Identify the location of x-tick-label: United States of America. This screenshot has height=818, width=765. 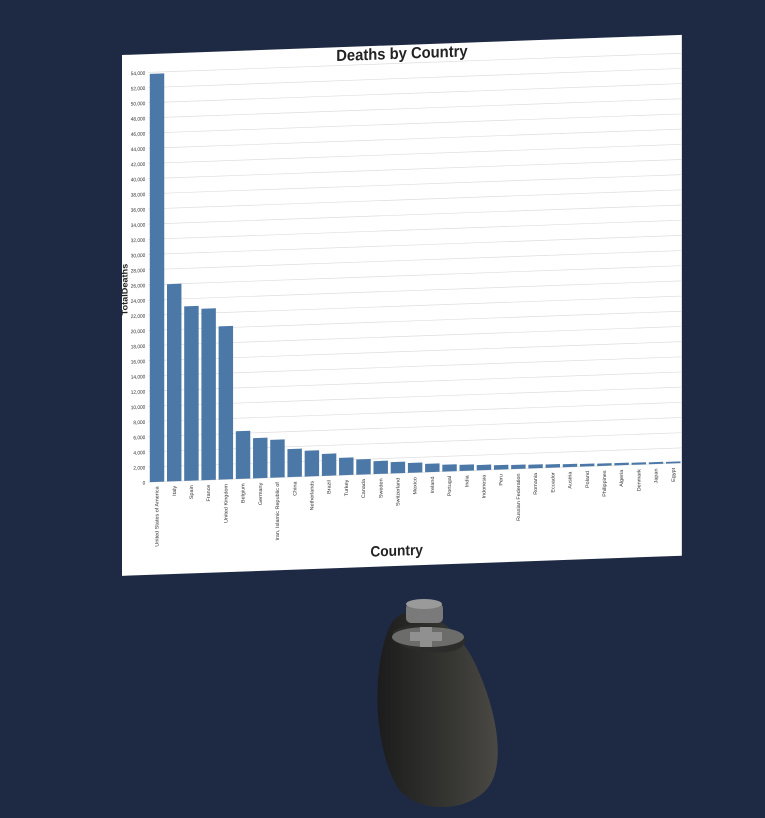
(158, 516).